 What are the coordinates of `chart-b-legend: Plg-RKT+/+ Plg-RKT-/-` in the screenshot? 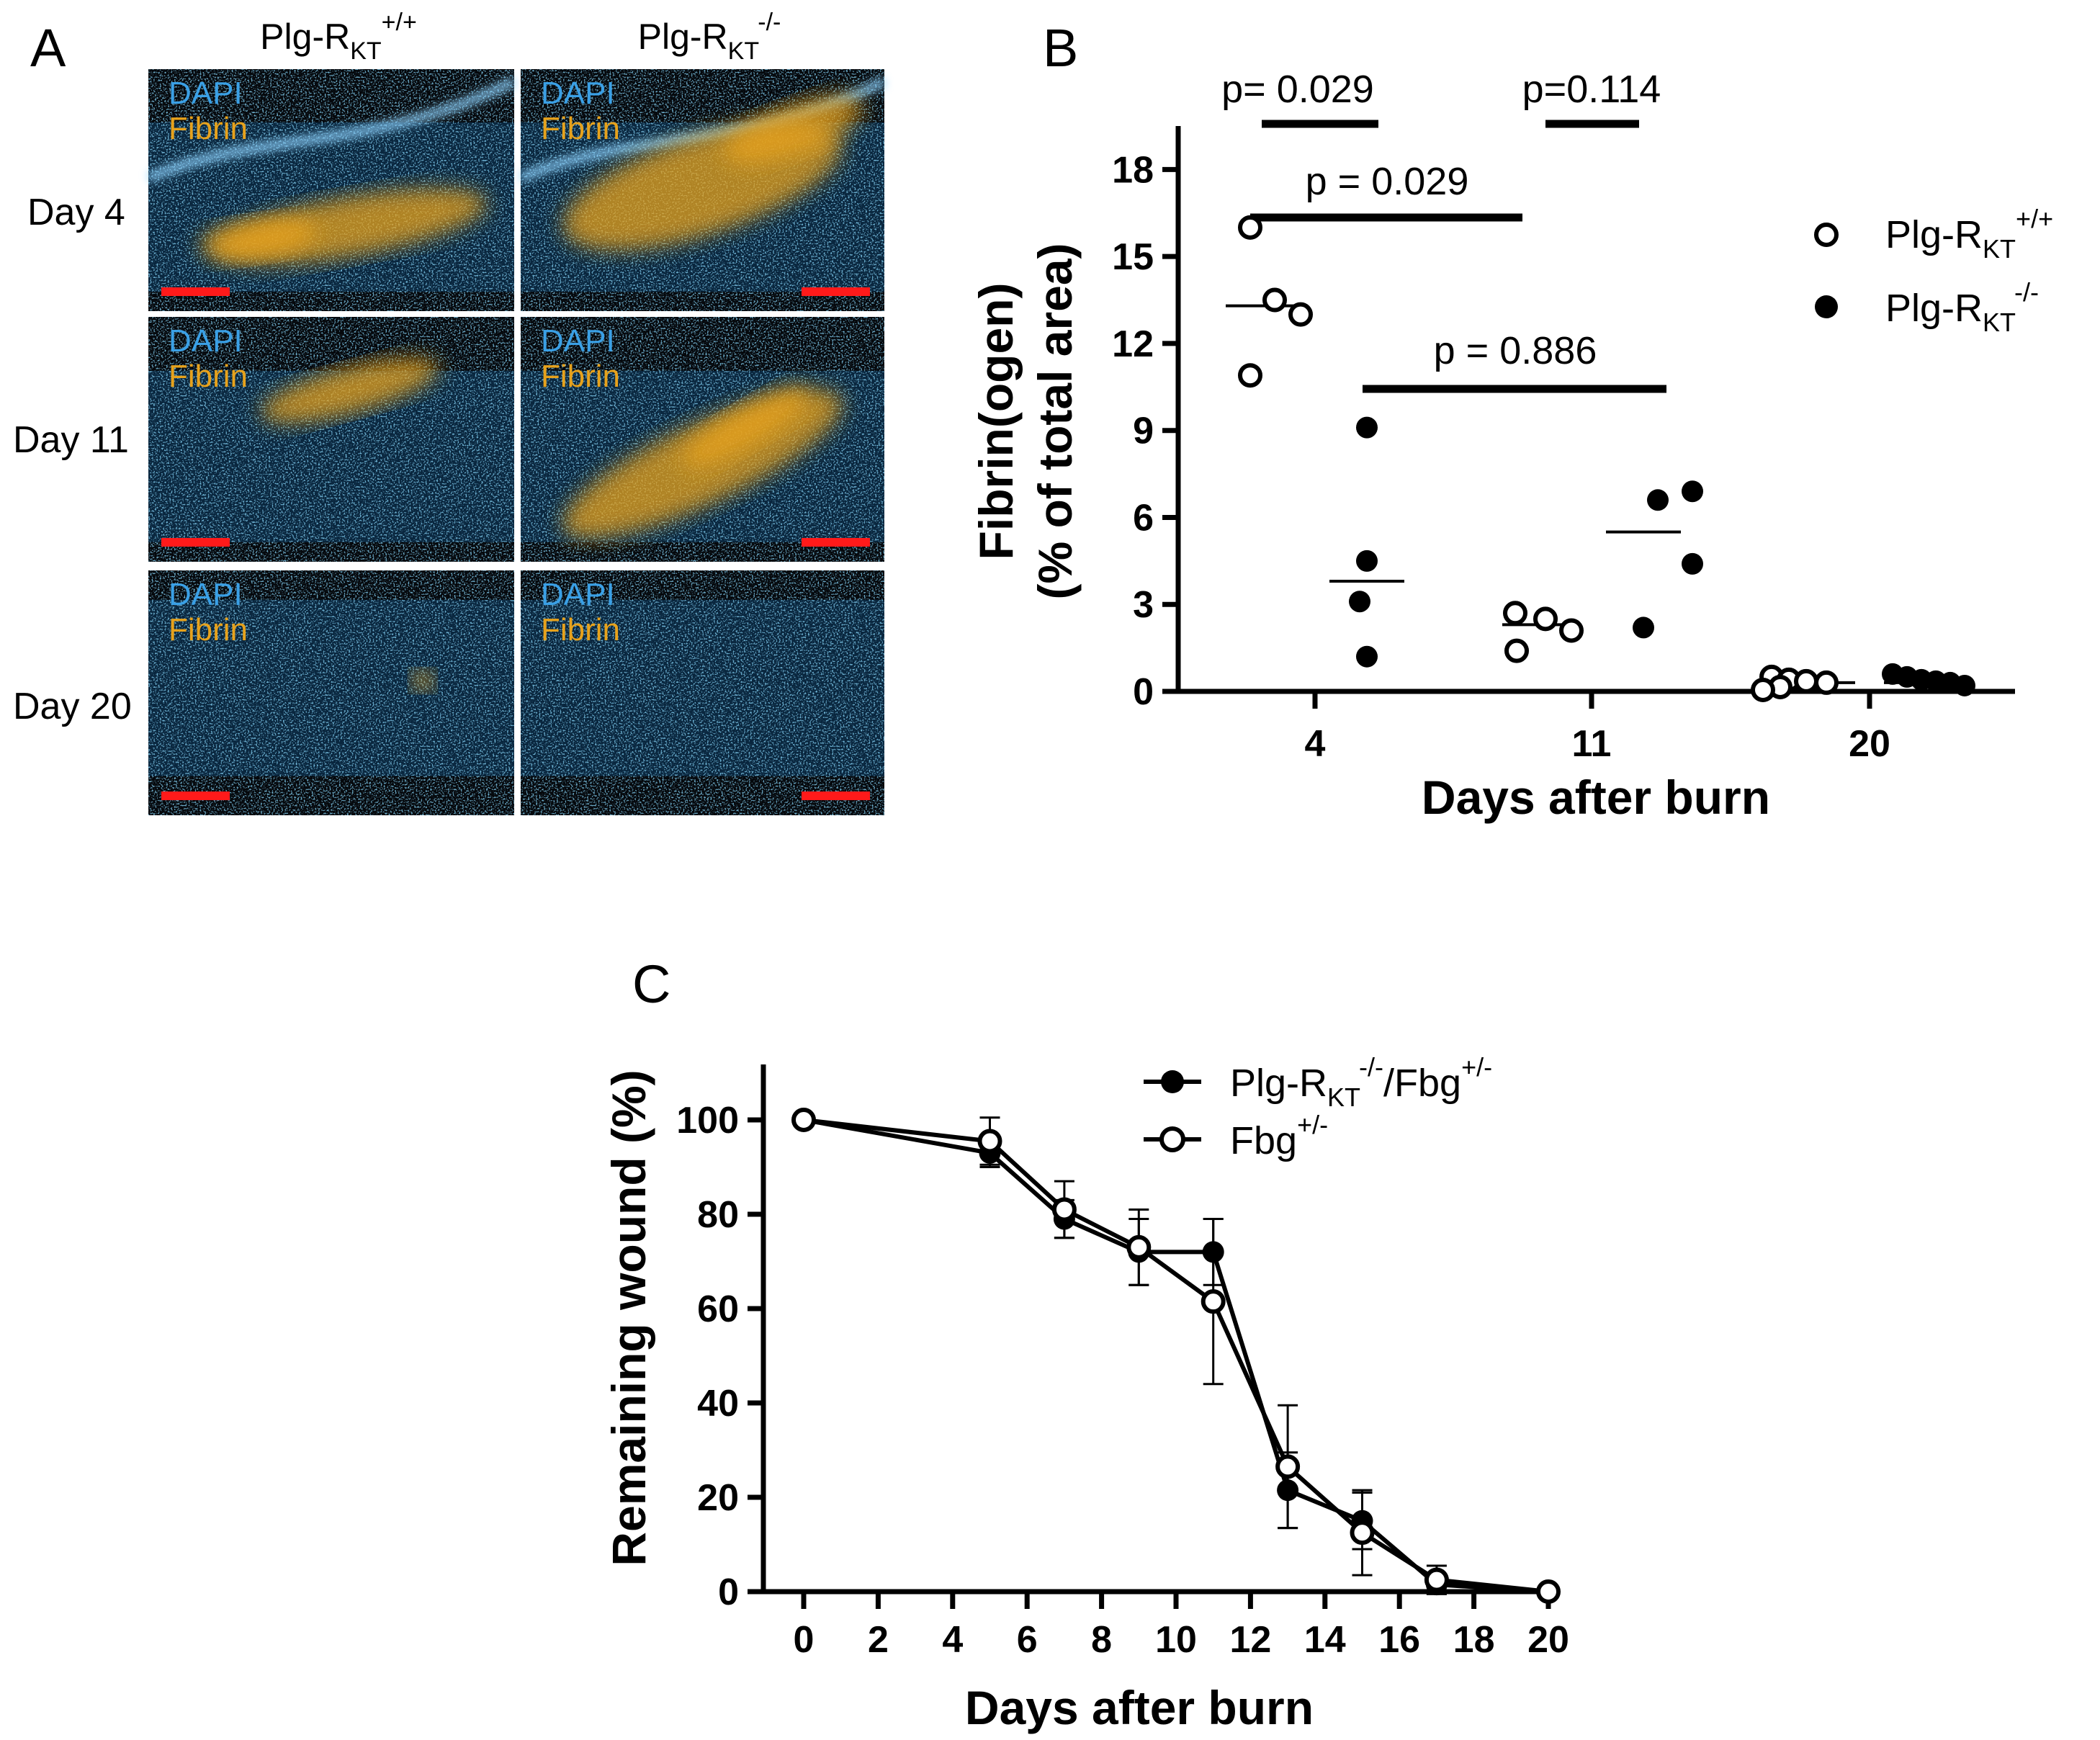 It's located at (1934, 270).